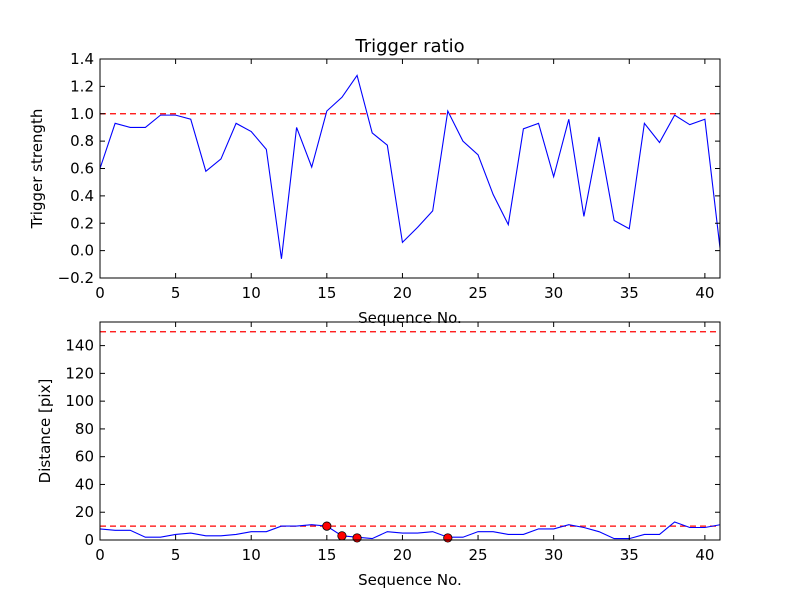  What do you see at coordinates (82, 114) in the screenshot?
I see `y-tick-label: 1.0` at bounding box center [82, 114].